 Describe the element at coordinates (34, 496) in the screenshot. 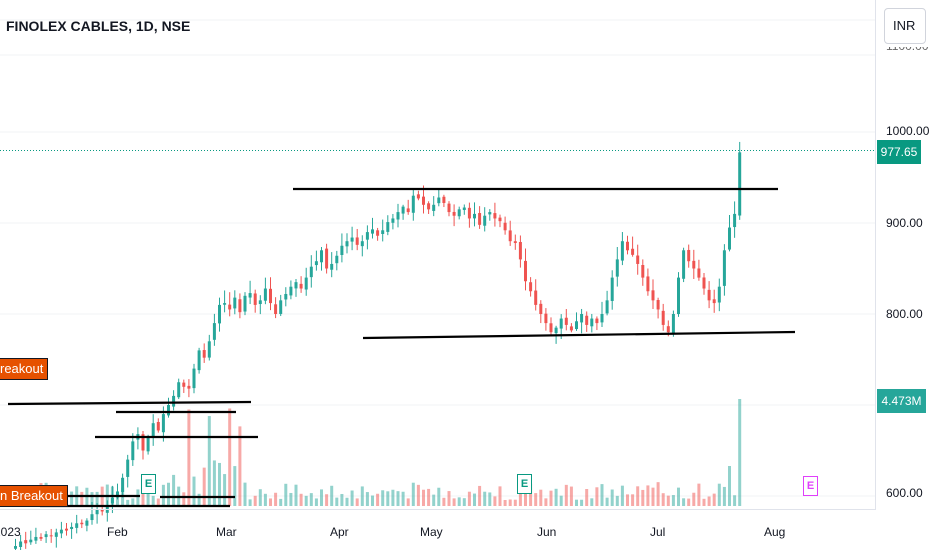

I see `breakout-label: n Breakout` at that location.